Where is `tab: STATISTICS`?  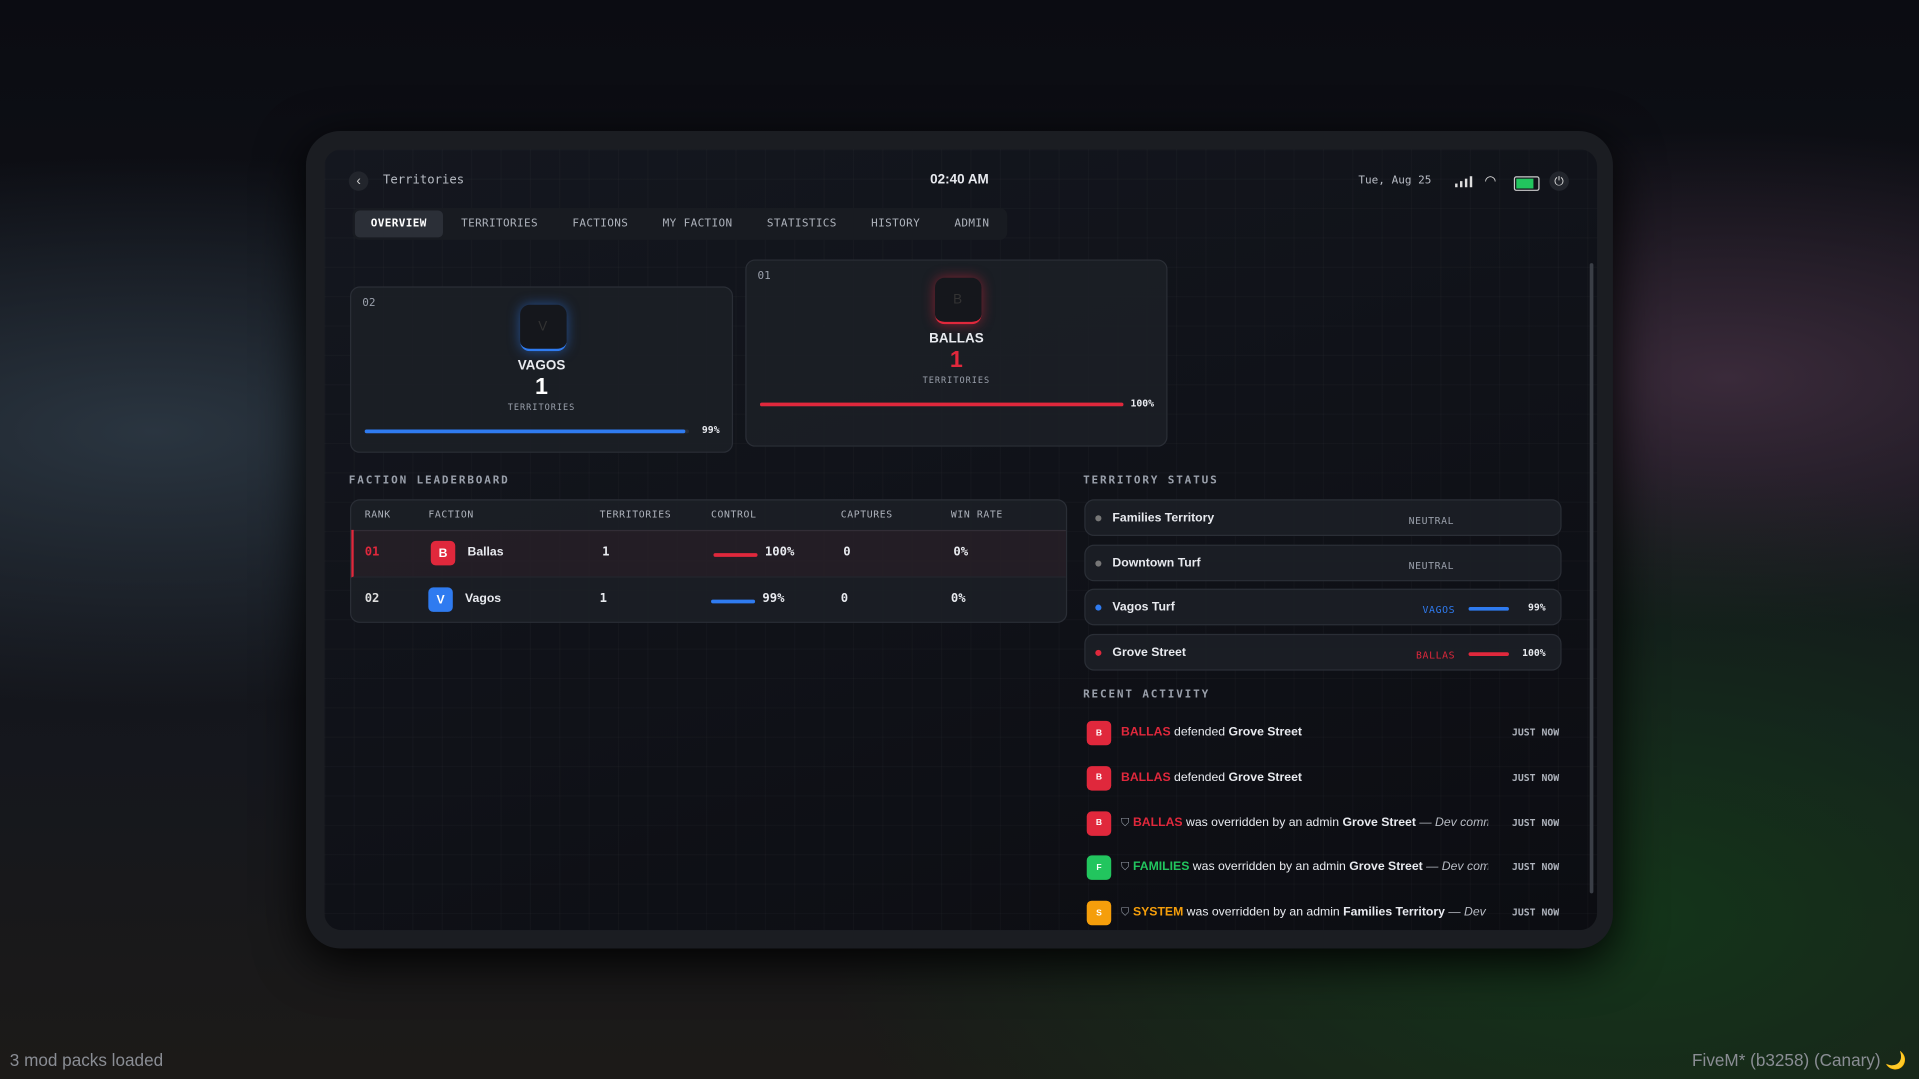 tab: STATISTICS is located at coordinates (801, 224).